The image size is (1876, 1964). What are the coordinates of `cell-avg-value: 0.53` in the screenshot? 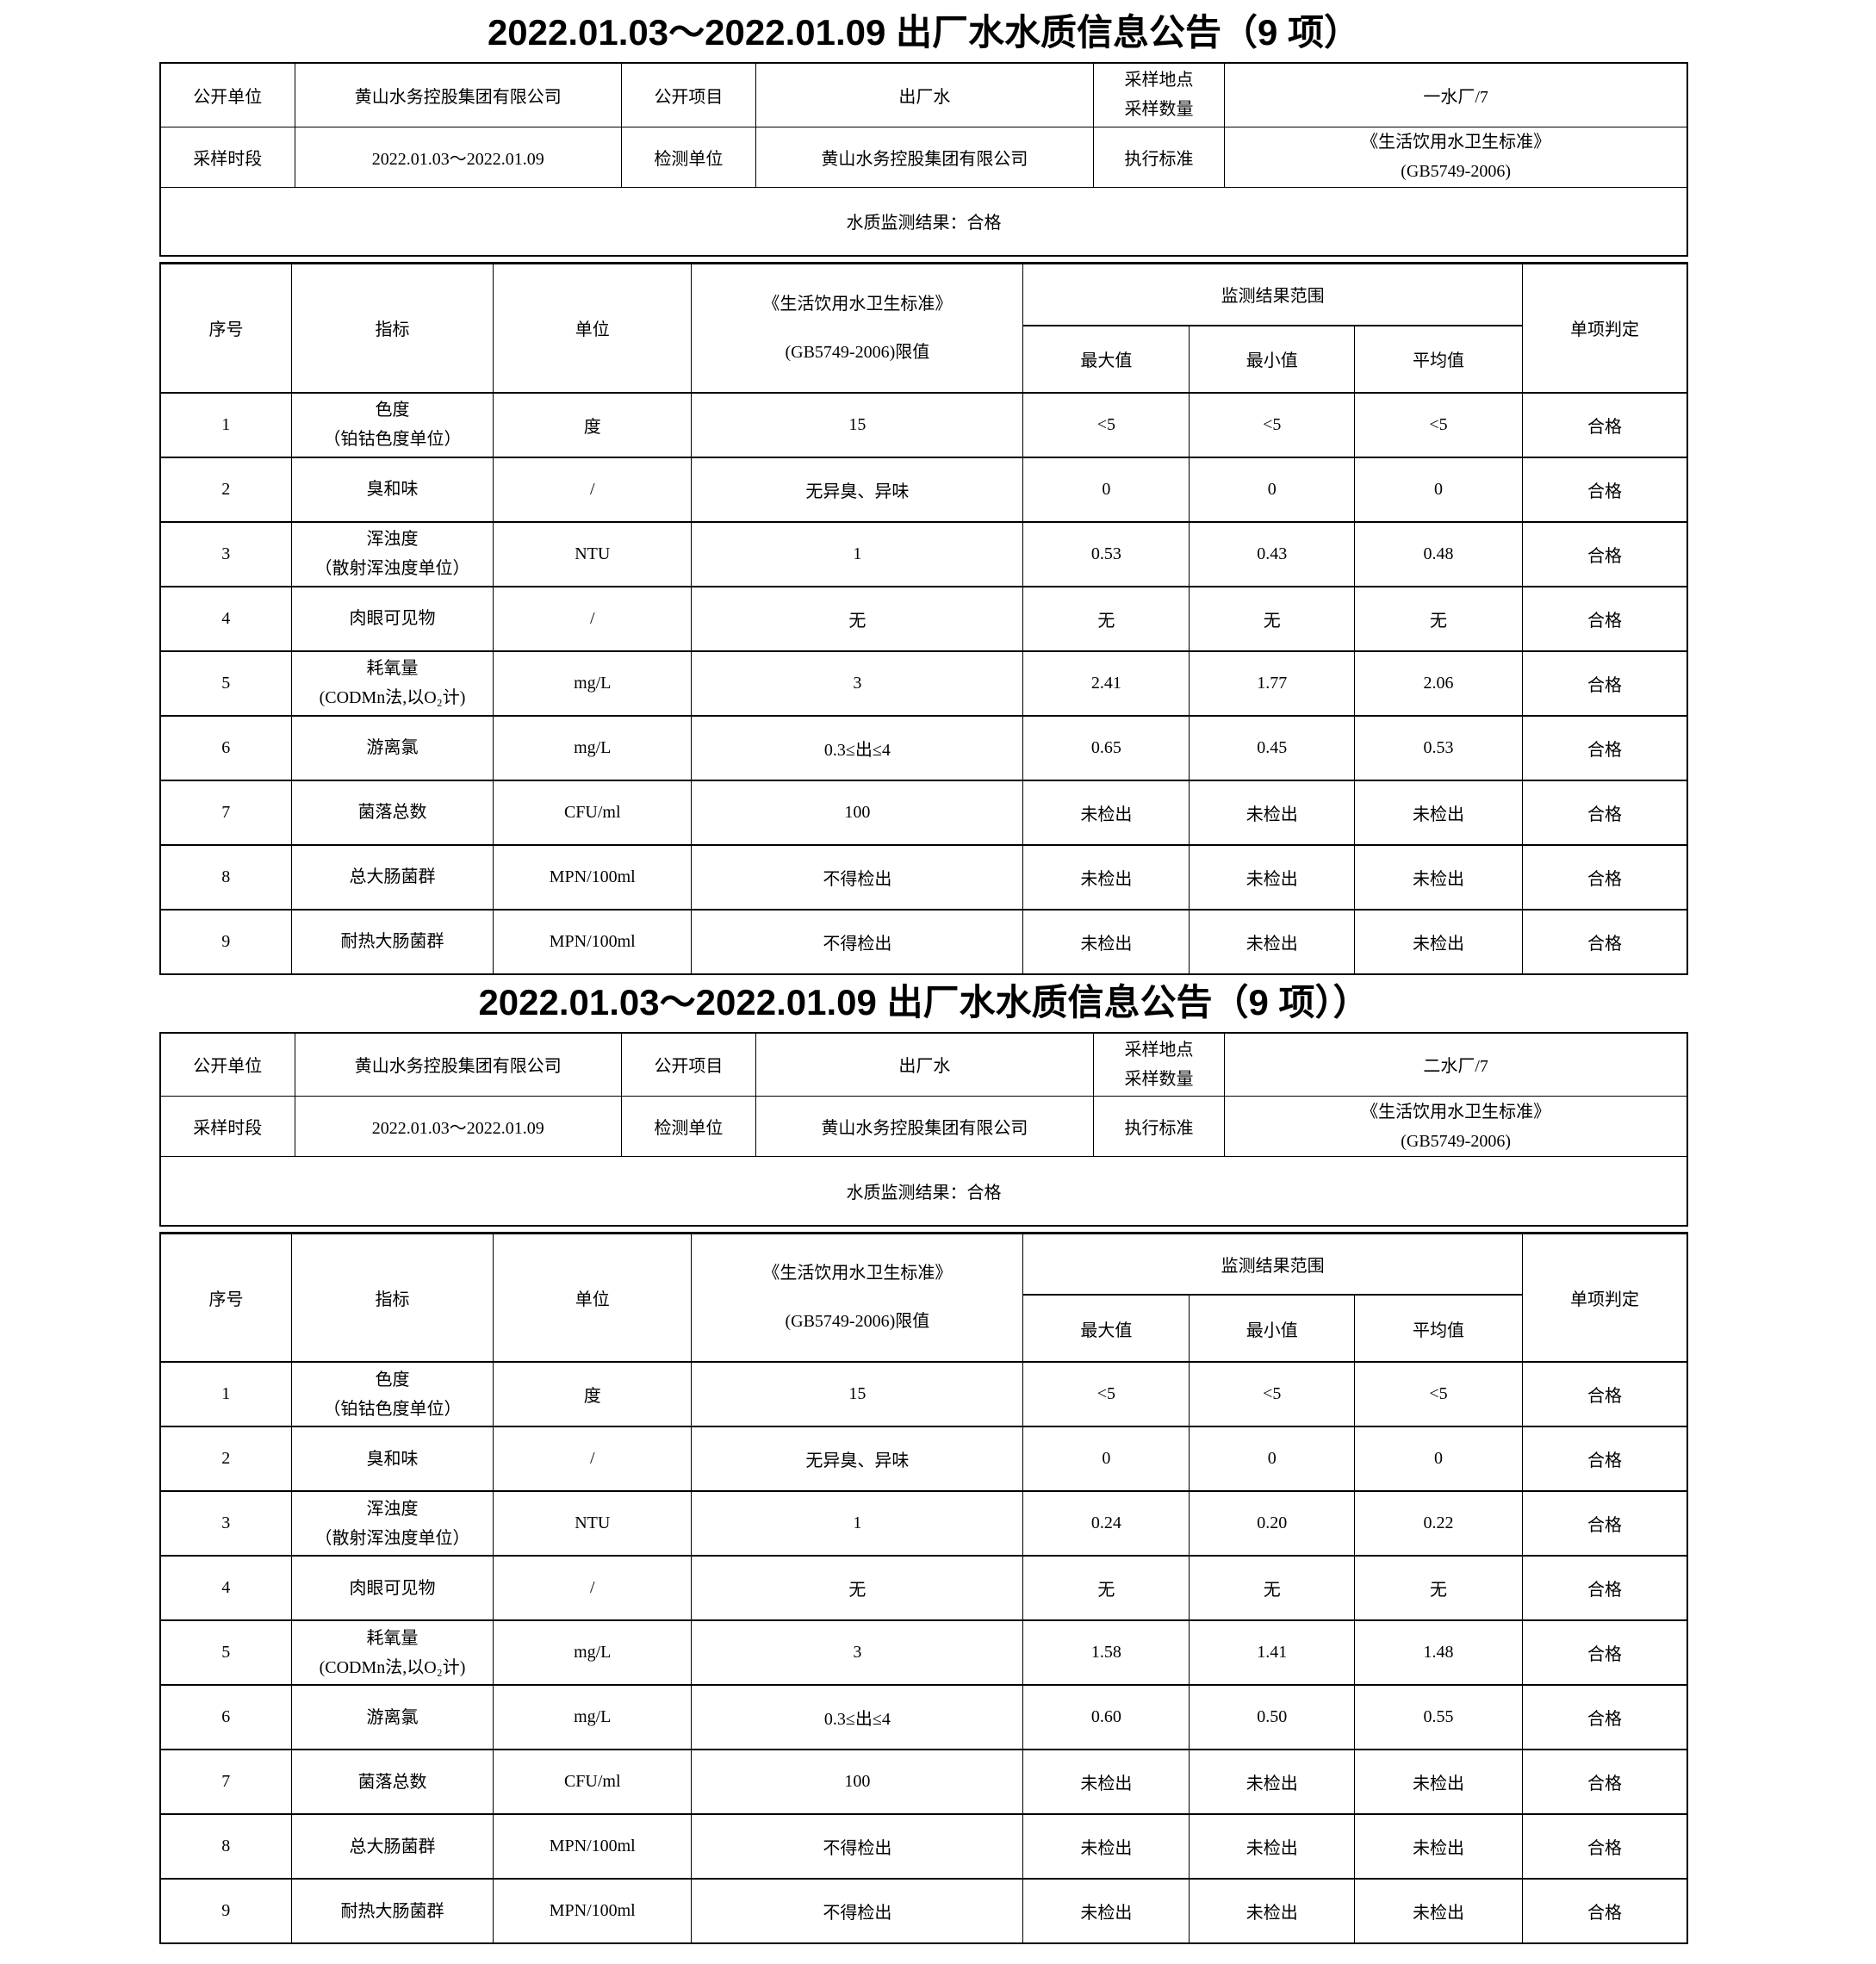 It's located at (1438, 747).